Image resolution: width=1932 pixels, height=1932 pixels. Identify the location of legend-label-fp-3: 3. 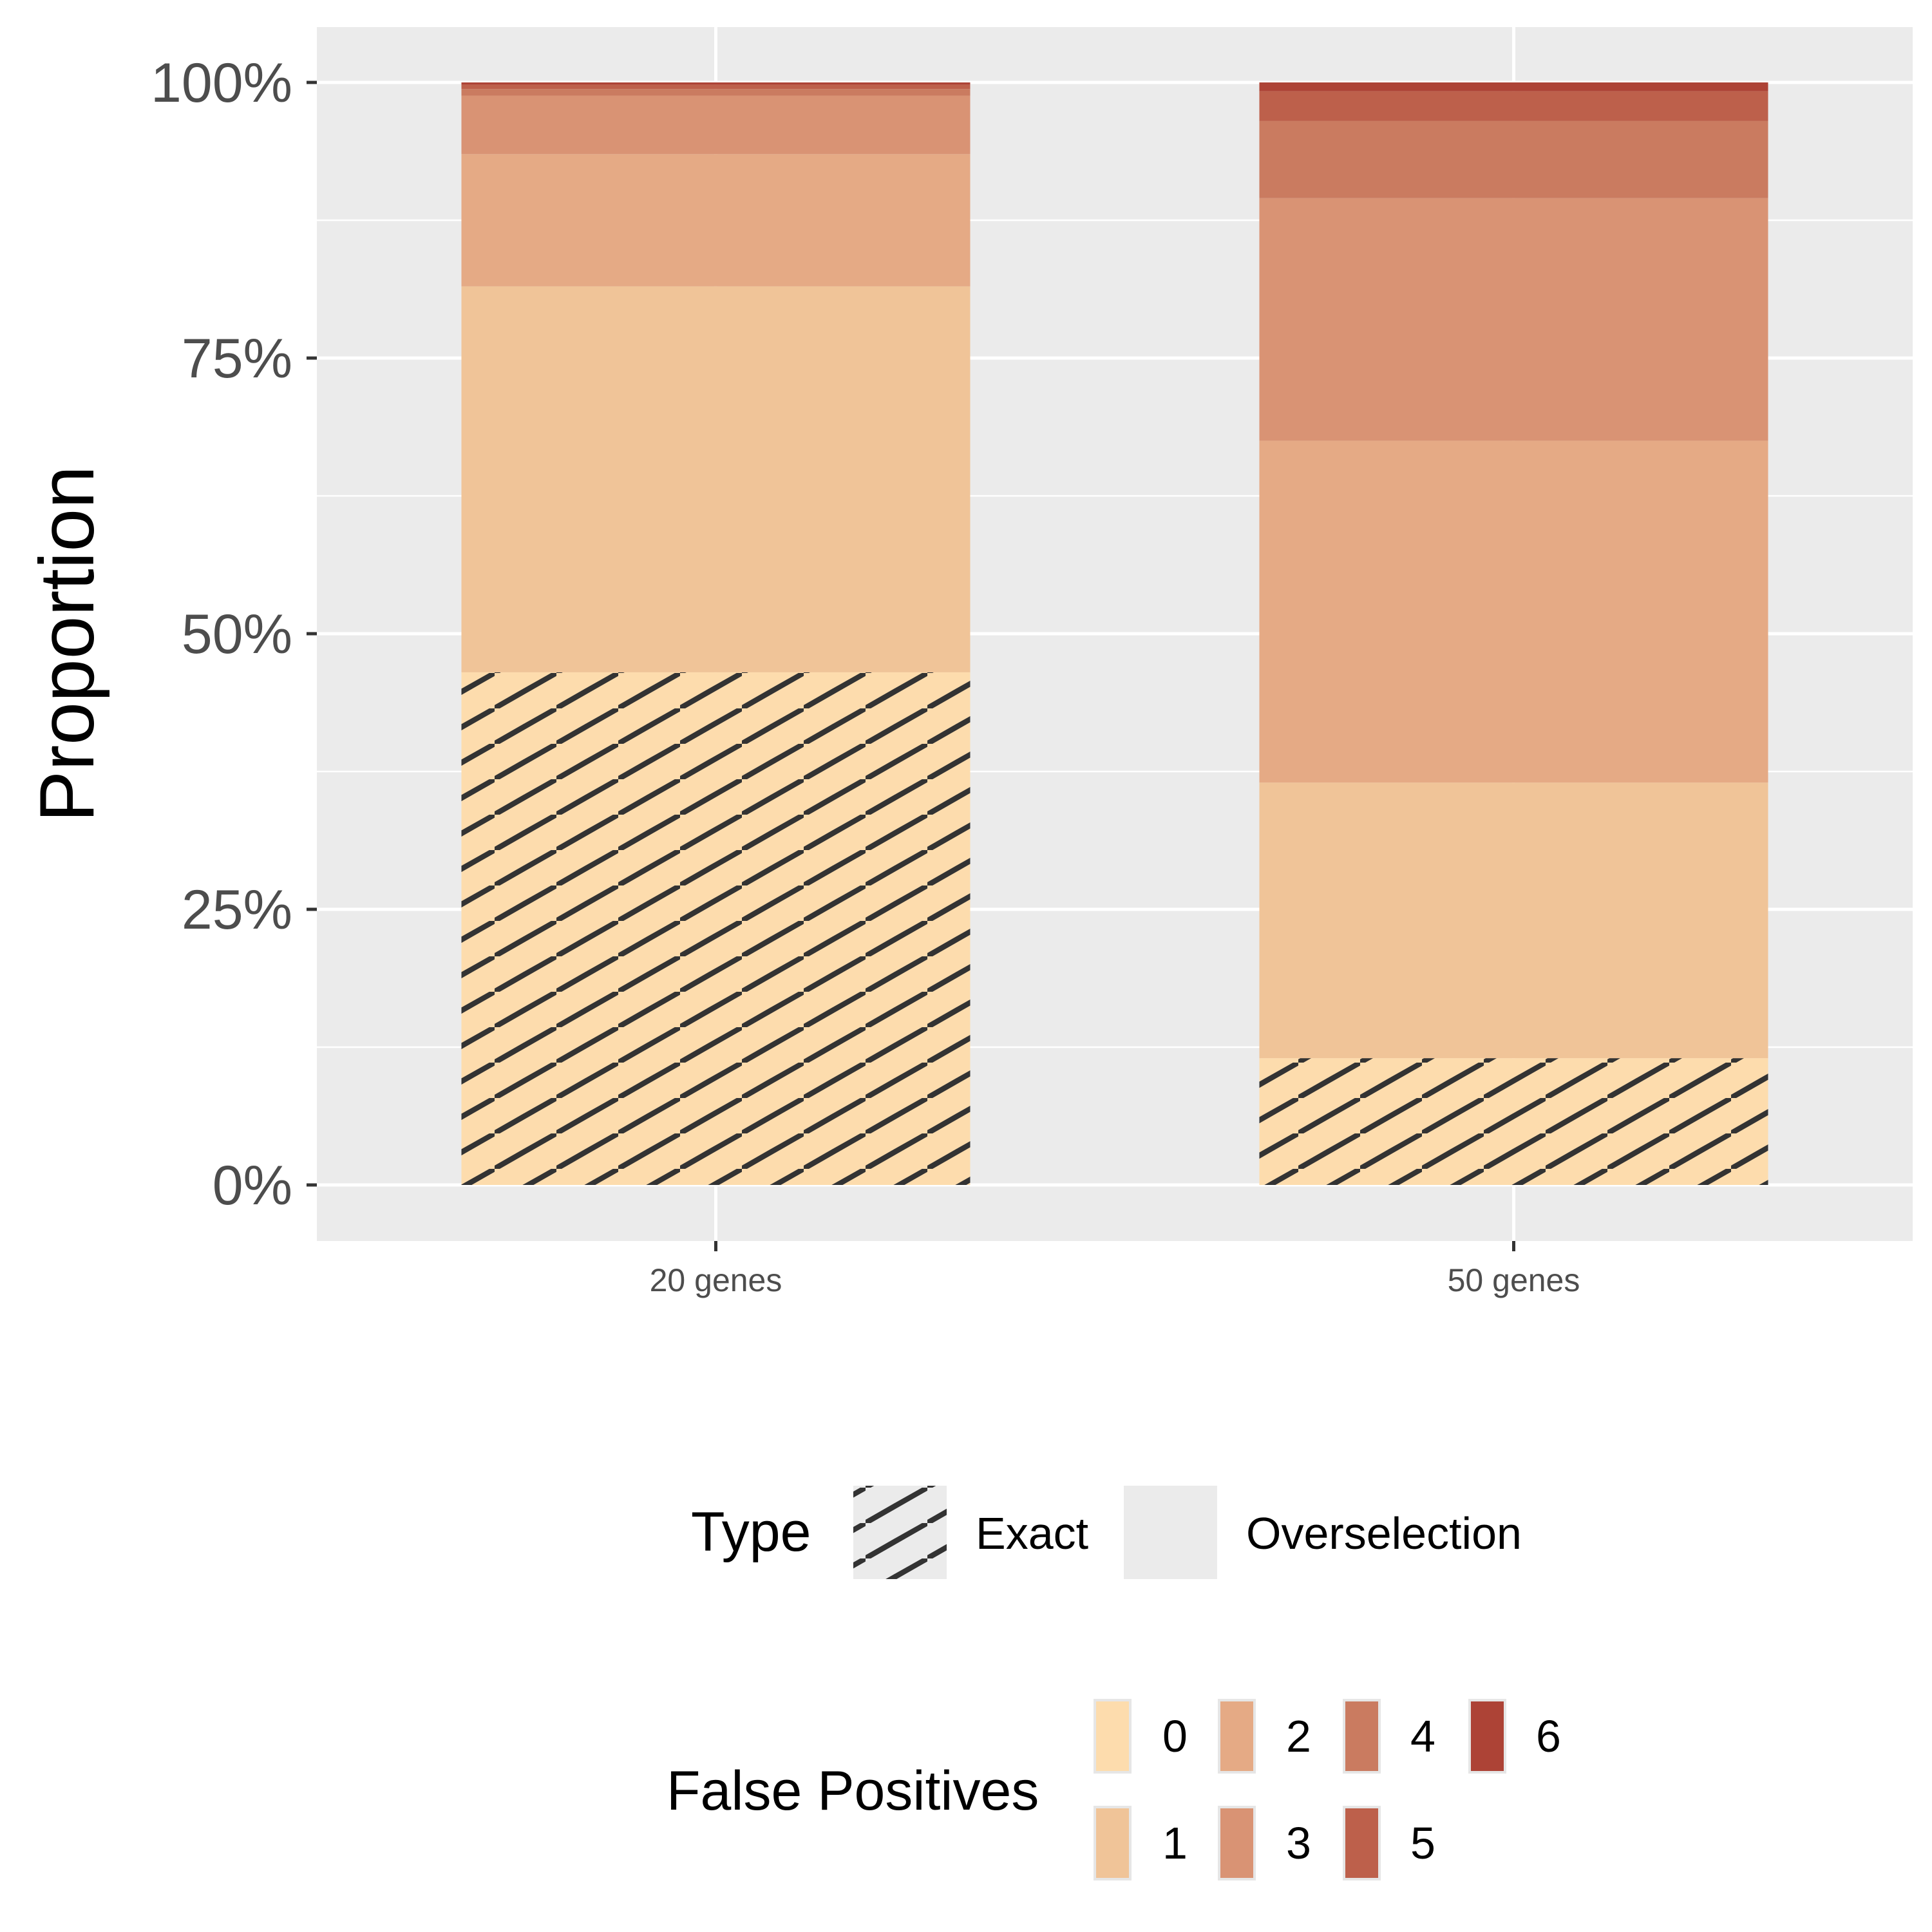
(1298, 1843).